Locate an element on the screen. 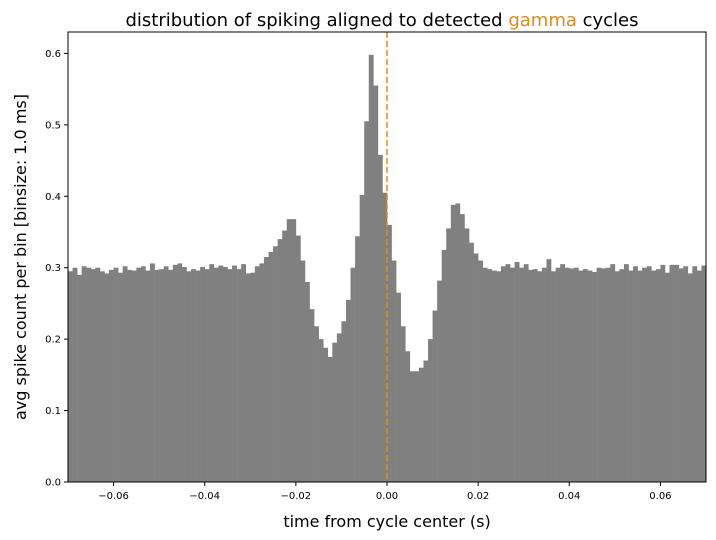 This screenshot has height=540, width=716. x-tick-label: 0.02 is located at coordinates (478, 496).